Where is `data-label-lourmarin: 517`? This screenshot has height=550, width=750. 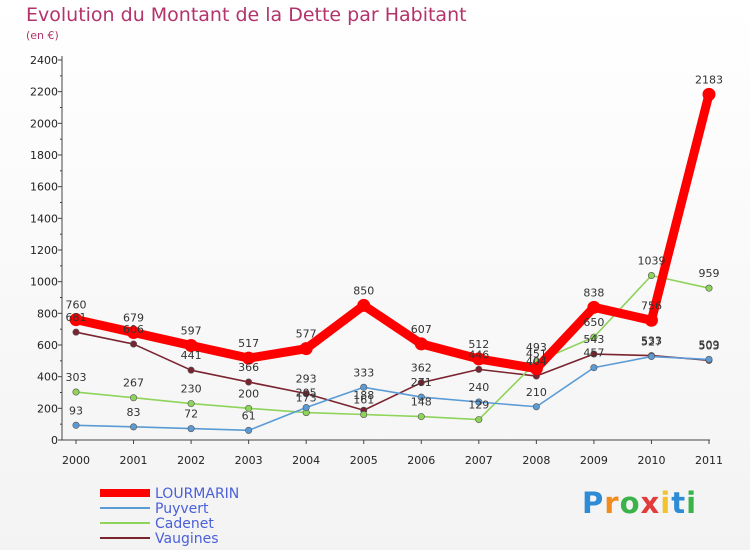 data-label-lourmarin: 517 is located at coordinates (248, 343).